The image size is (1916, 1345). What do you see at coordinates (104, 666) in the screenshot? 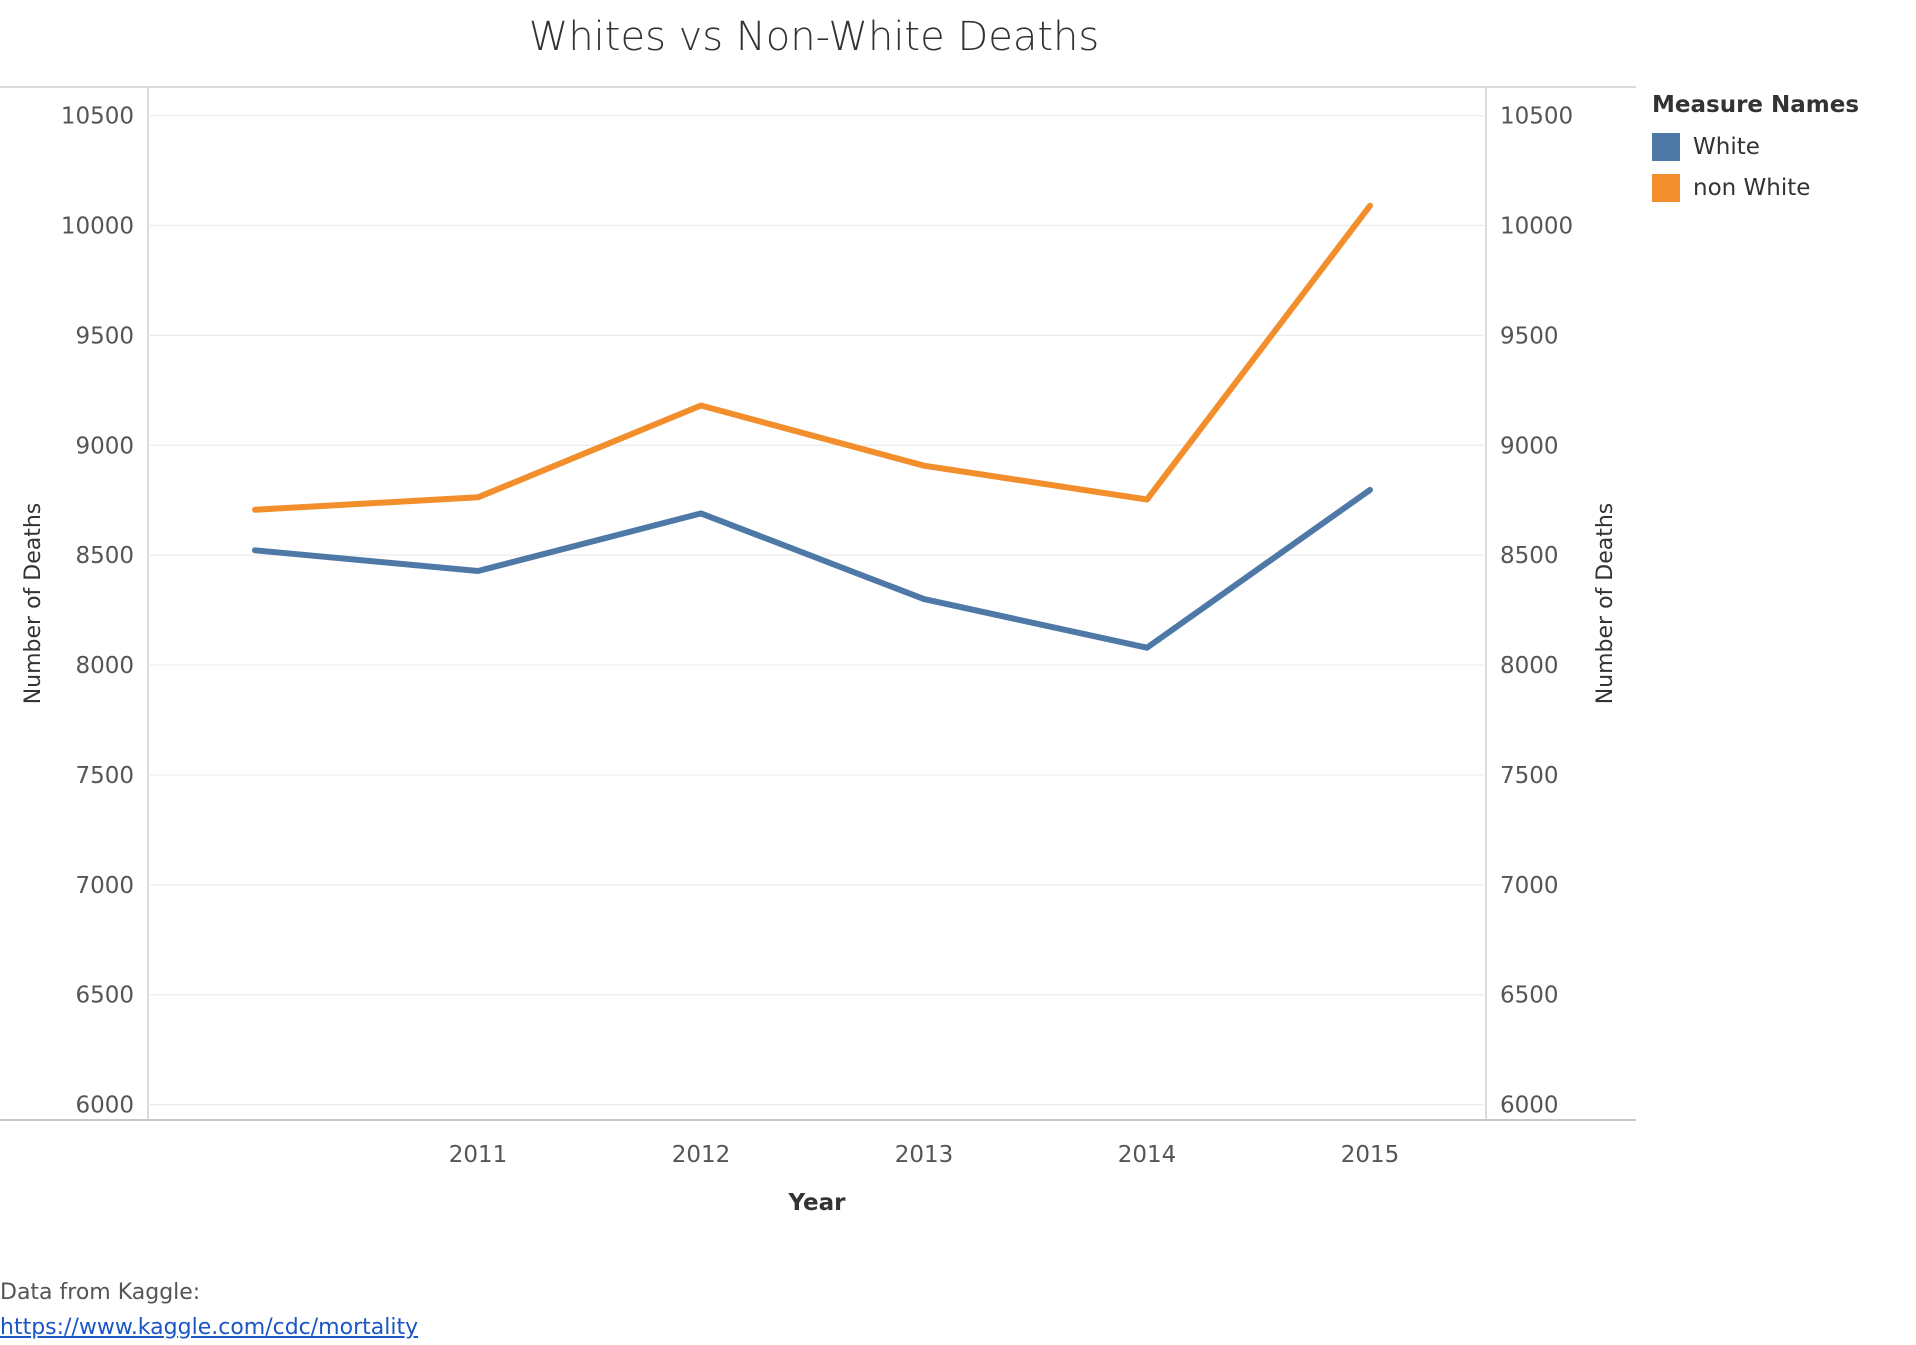
I see `y-tick-label-left: 8000` at bounding box center [104, 666].